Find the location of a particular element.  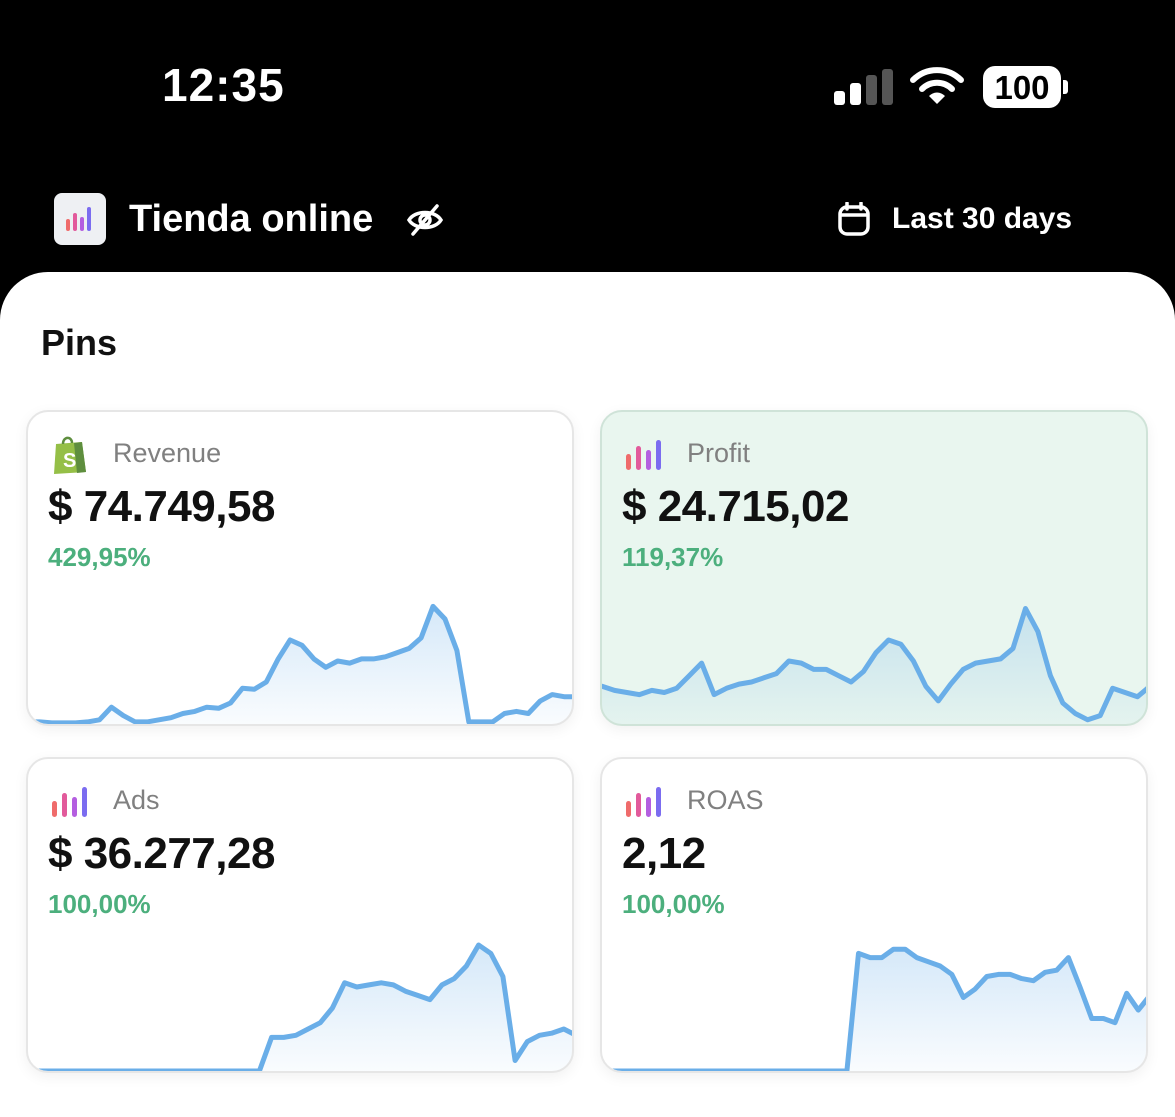

shopify-bag-icon: S is located at coordinates (70, 455).